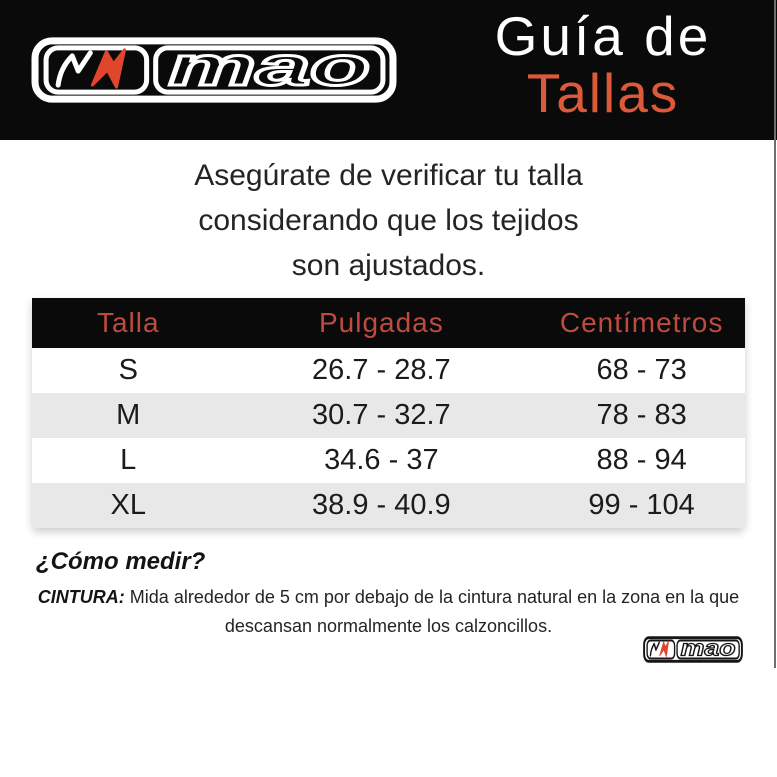 The image size is (777, 777). What do you see at coordinates (388, 265) in the screenshot?
I see `intro-line: son ajustados.` at bounding box center [388, 265].